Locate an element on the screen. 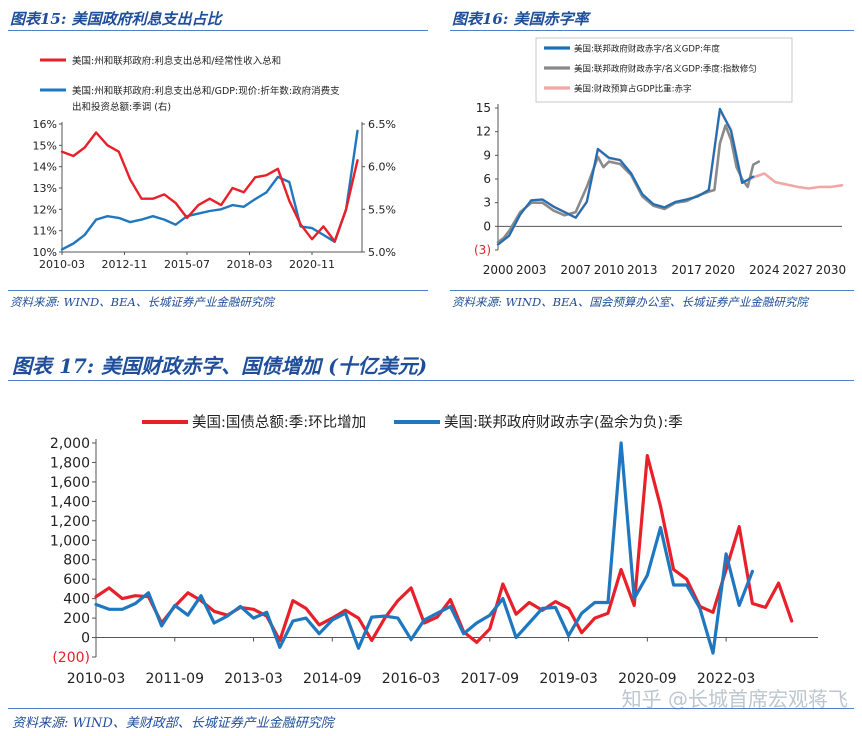  fig16-series-annual-deficit-line is located at coordinates (625, 176).